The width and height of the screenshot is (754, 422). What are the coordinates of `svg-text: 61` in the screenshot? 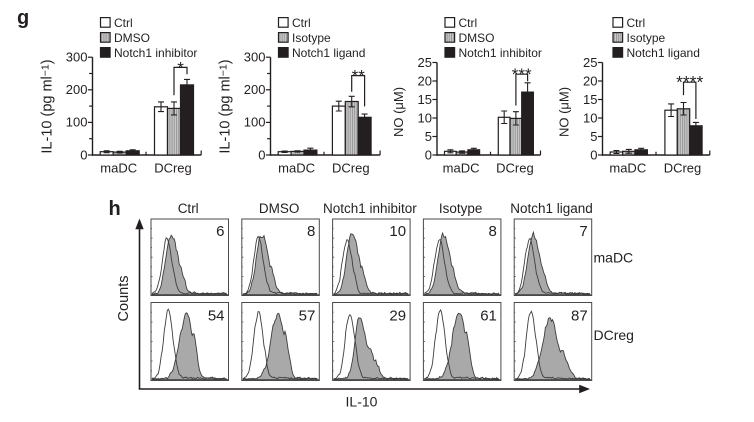 It's located at (488, 315).